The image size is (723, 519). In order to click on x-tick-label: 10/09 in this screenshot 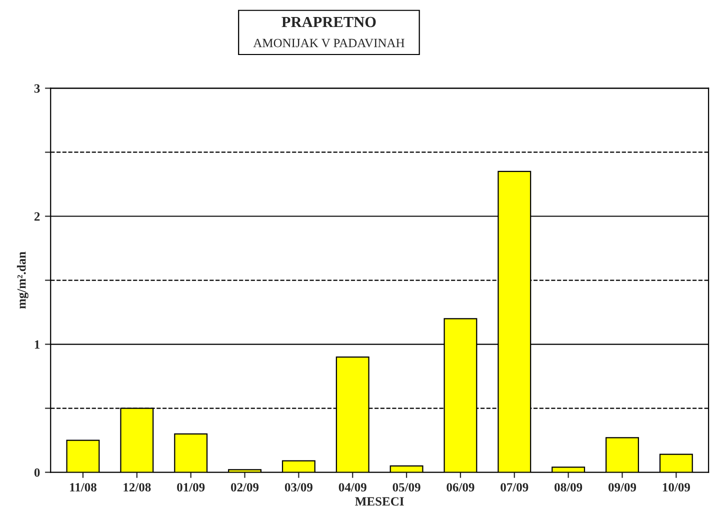, I will do `click(676, 487)`.